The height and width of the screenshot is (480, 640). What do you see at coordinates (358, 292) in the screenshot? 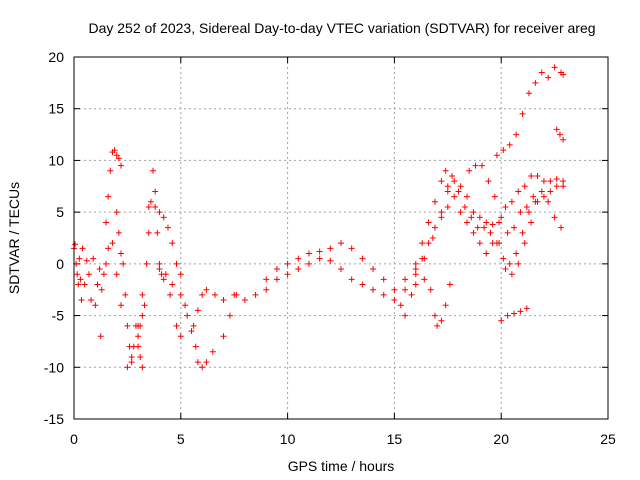
I see `series-track-f` at bounding box center [358, 292].